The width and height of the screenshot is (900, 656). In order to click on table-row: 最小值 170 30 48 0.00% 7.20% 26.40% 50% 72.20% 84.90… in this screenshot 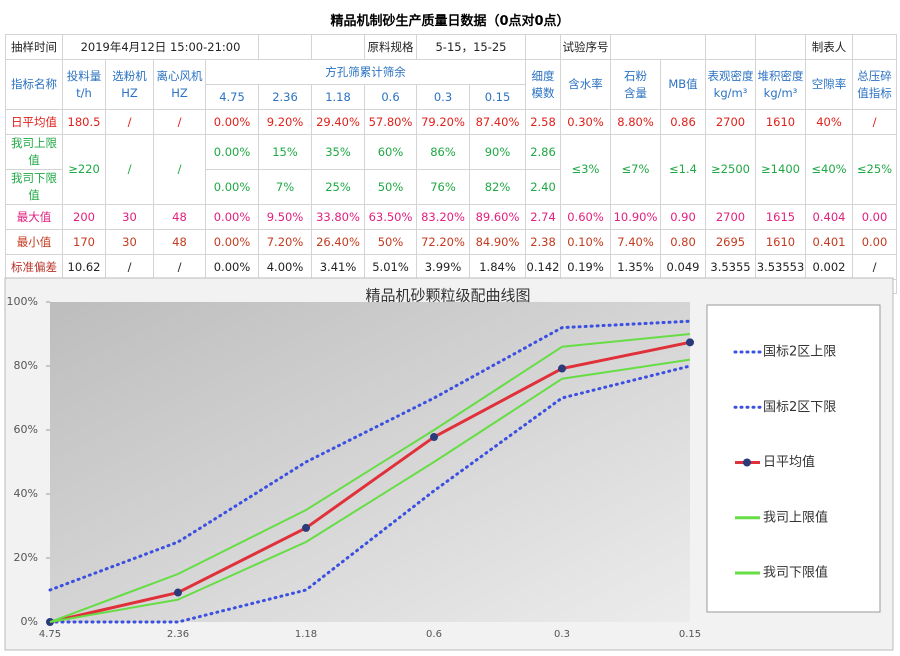, I will do `click(451, 242)`.